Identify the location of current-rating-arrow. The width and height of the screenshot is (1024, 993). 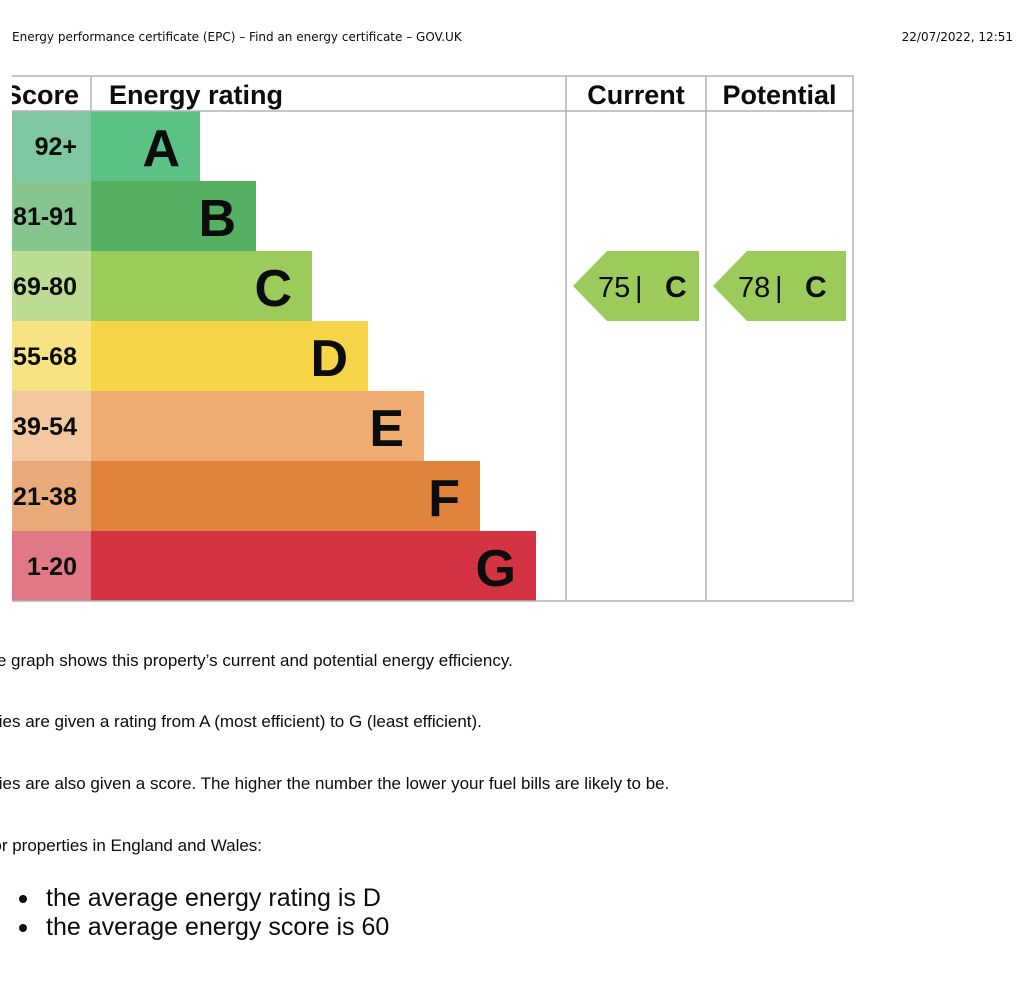
(636, 286).